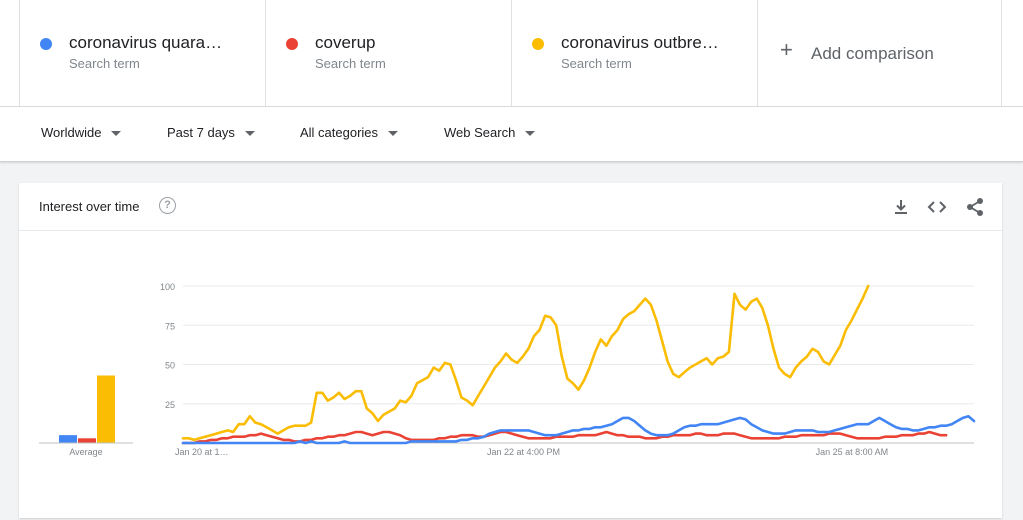 The image size is (1023, 520). Describe the element at coordinates (142, 53) in the screenshot. I see `search-term-card-1: coronavirus quara… Search term` at that location.